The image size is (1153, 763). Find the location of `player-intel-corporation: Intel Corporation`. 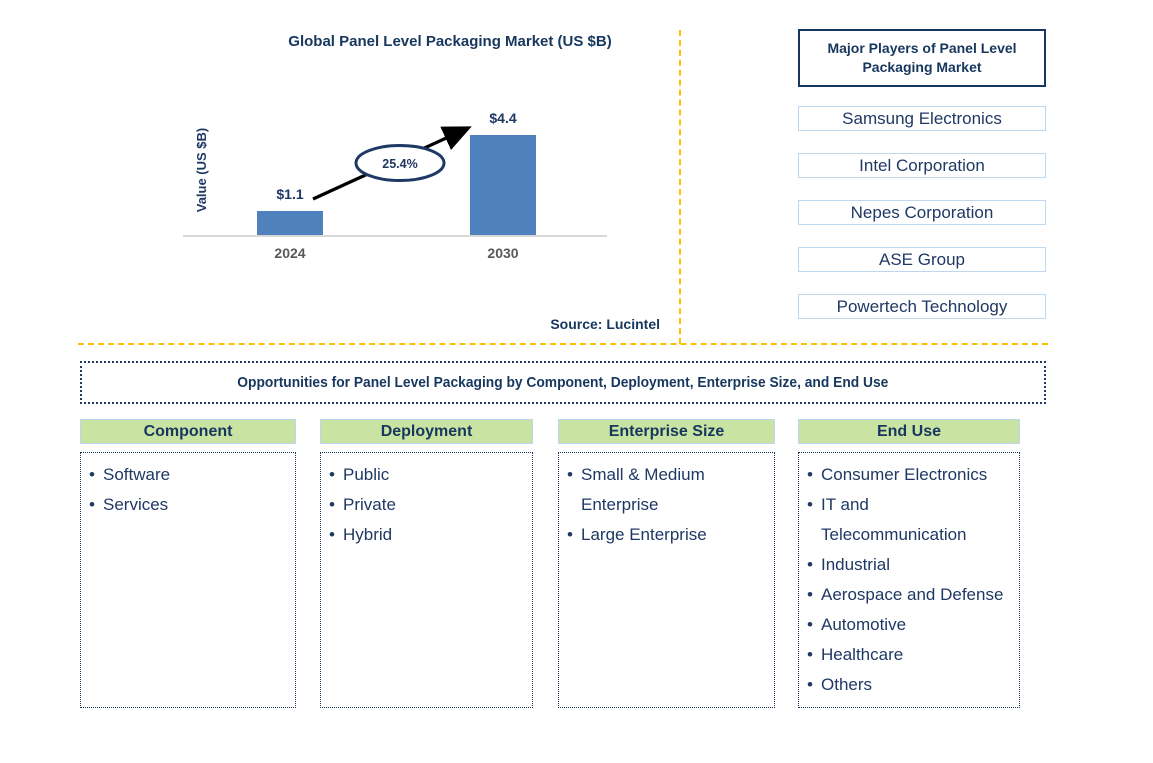

player-intel-corporation: Intel Corporation is located at coordinates (922, 165).